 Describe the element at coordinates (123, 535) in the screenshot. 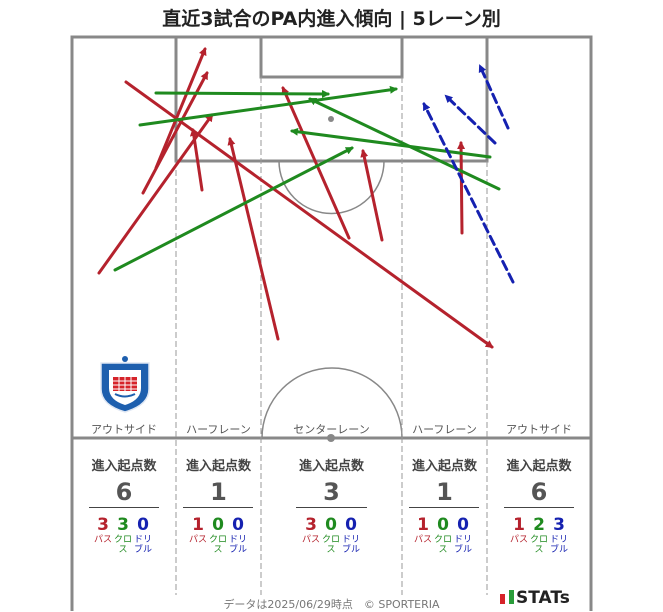

I see `stat-cross: 3 クロス` at that location.